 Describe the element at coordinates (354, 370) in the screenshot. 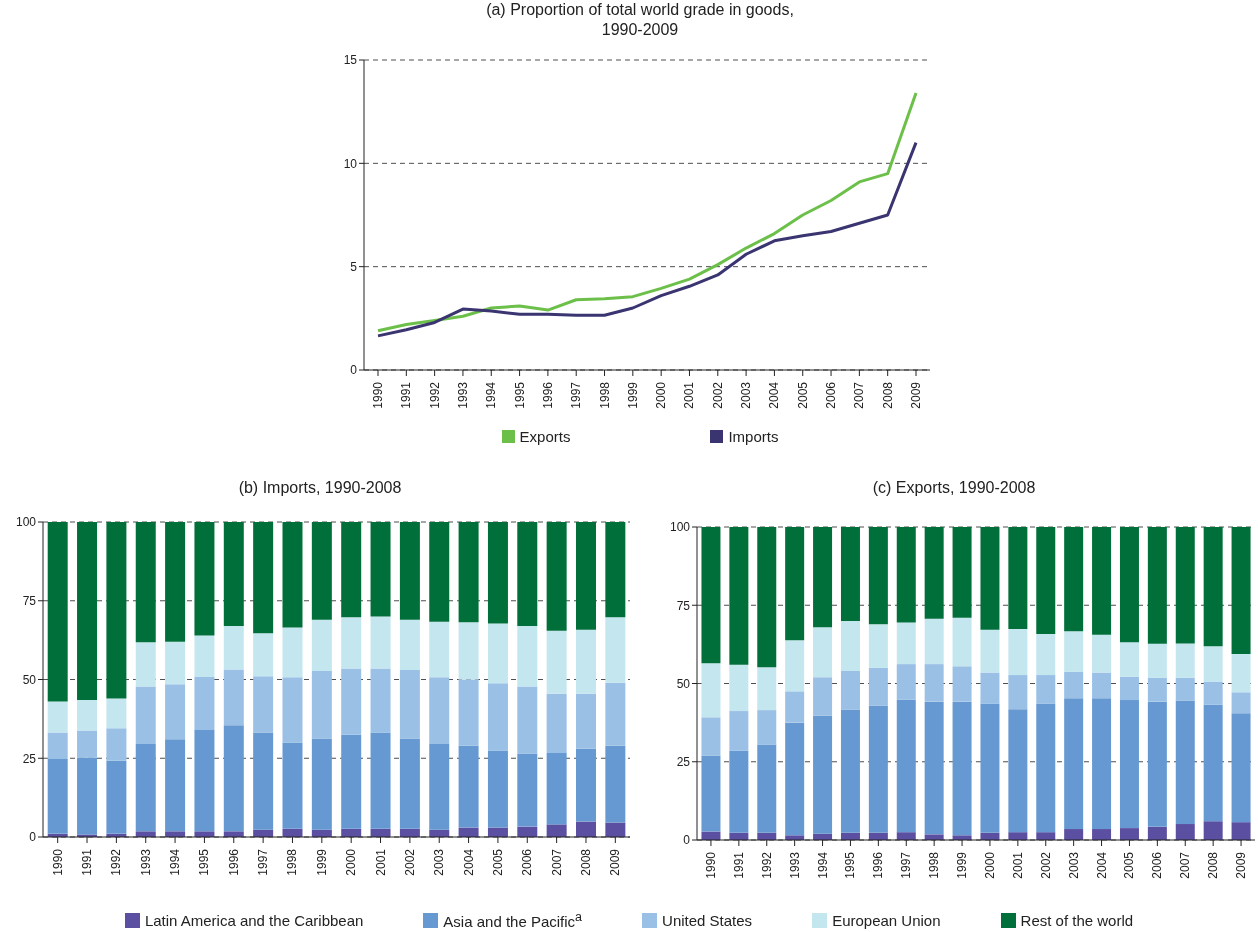

I see `y-tick-label: 0` at that location.